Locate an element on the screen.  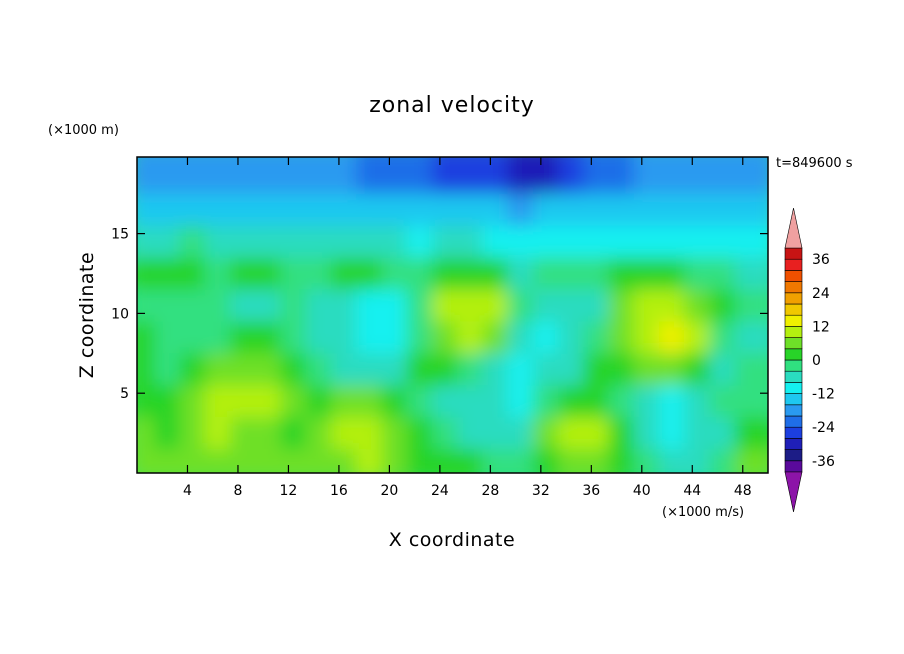
y-axis-label: Z coordinate is located at coordinates (87, 315).